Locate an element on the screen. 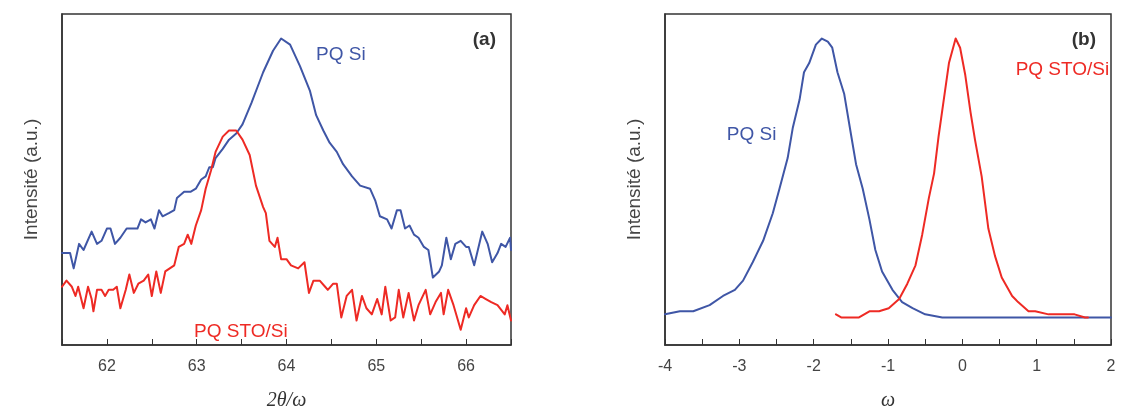 The width and height of the screenshot is (1121, 414). x-tick-label: 64 is located at coordinates (286, 365).